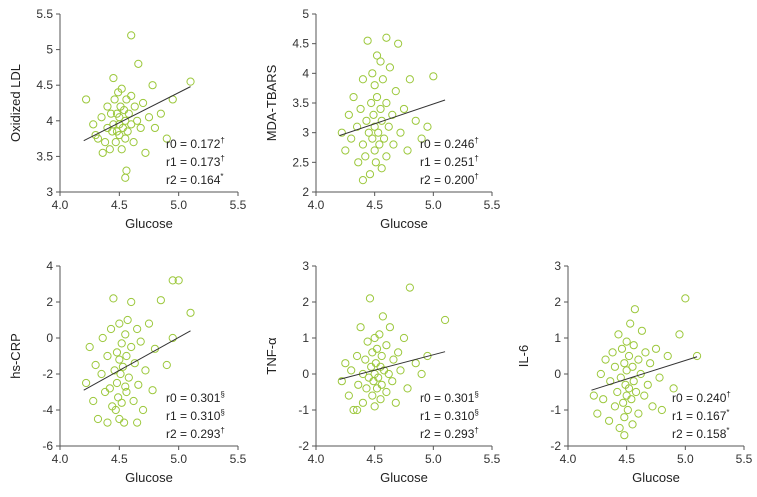 The height and width of the screenshot is (497, 757). I want to click on y-tick-label: 2.5, so click(300, 162).